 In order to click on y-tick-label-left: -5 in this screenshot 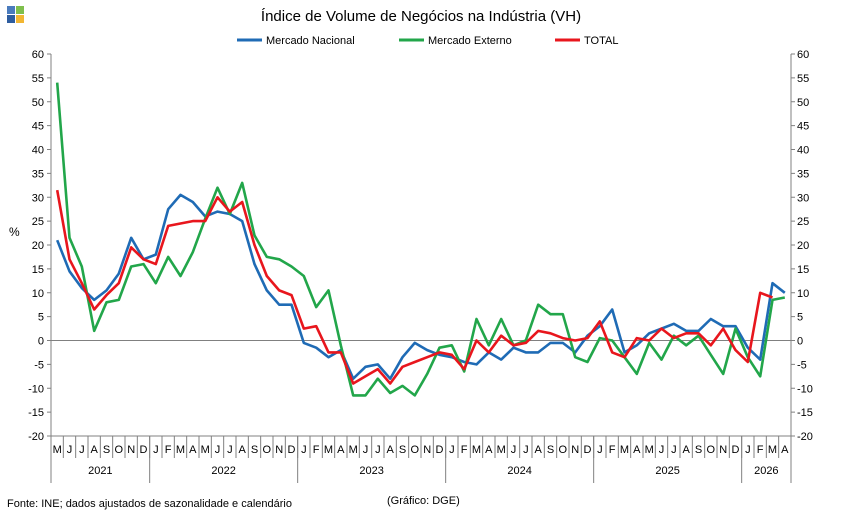, I will do `click(39, 365)`.